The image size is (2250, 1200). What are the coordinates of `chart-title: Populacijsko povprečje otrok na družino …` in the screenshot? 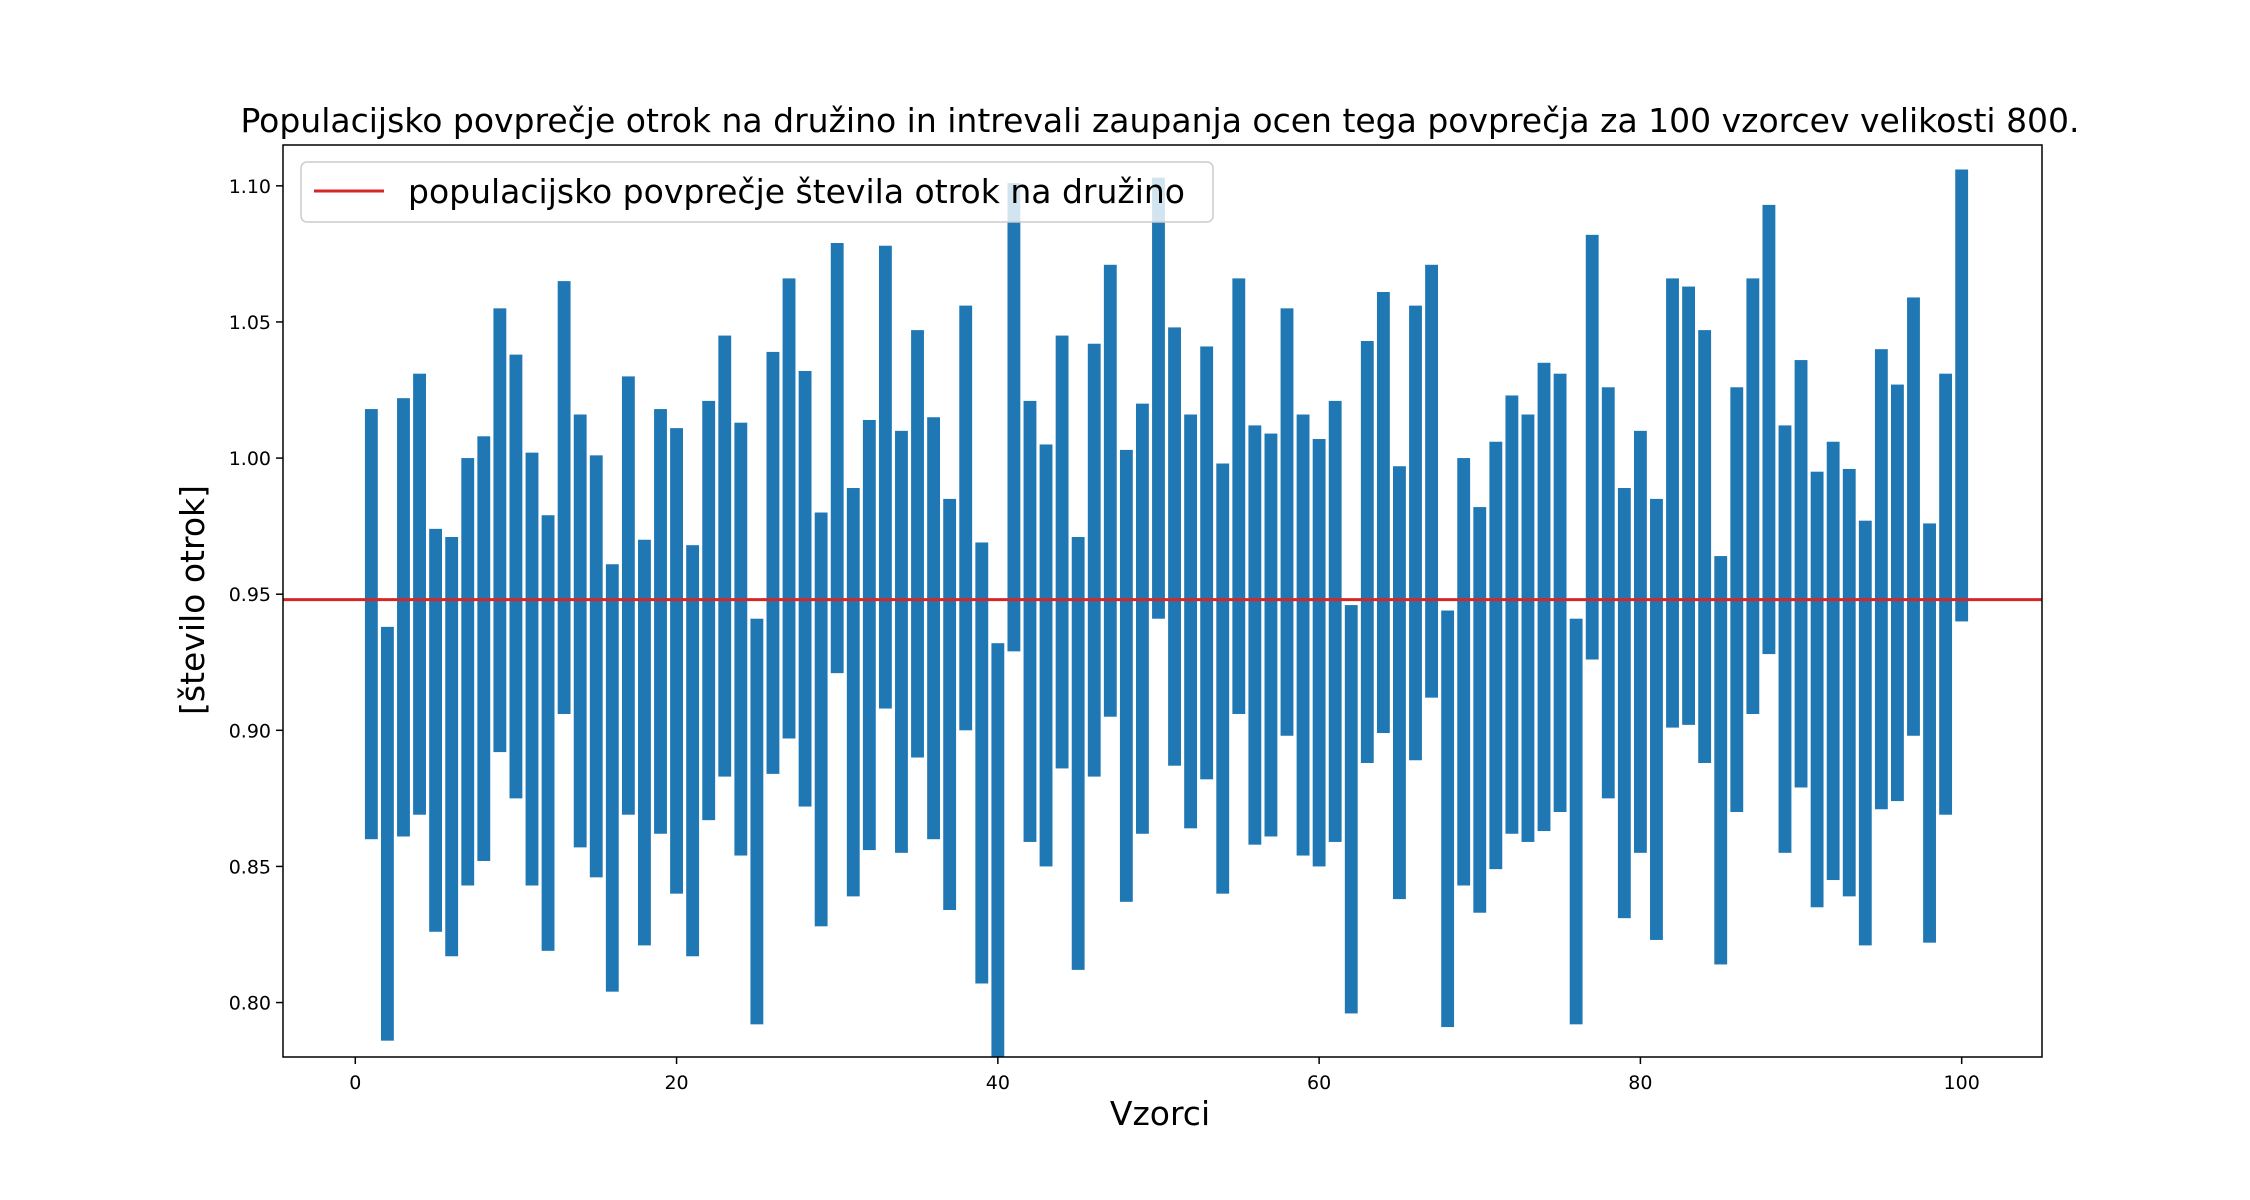 It's located at (1159, 120).